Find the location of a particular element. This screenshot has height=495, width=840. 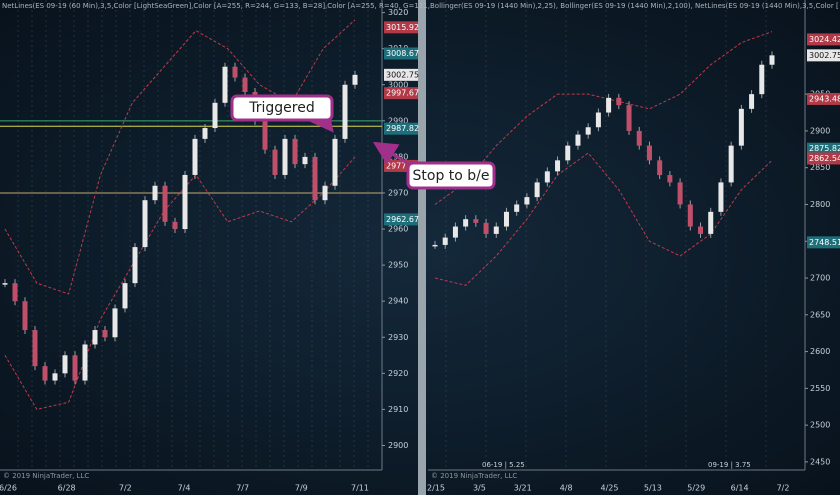

y-tick-label: 2920 is located at coordinates (398, 373).